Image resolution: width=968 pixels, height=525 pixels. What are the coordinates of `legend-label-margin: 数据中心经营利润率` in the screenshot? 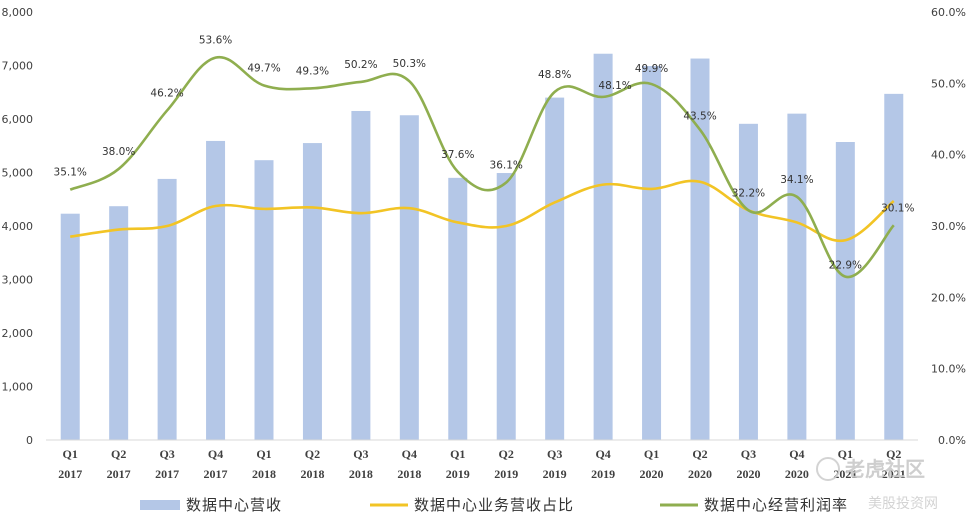 It's located at (776, 505).